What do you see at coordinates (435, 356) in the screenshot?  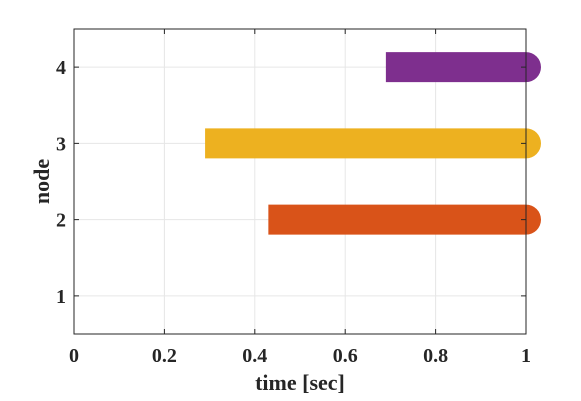 I see `x-tick-label: 0.8` at bounding box center [435, 356].